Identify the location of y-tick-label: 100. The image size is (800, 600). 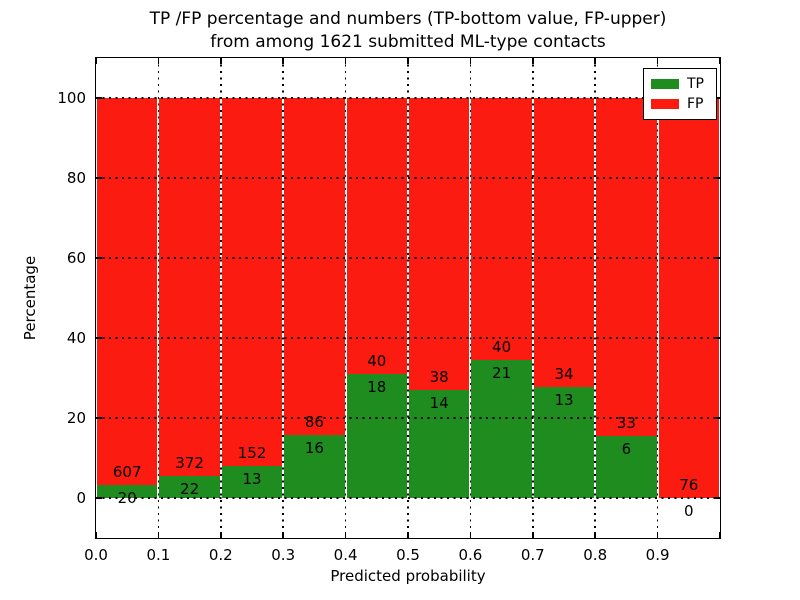
(71, 98).